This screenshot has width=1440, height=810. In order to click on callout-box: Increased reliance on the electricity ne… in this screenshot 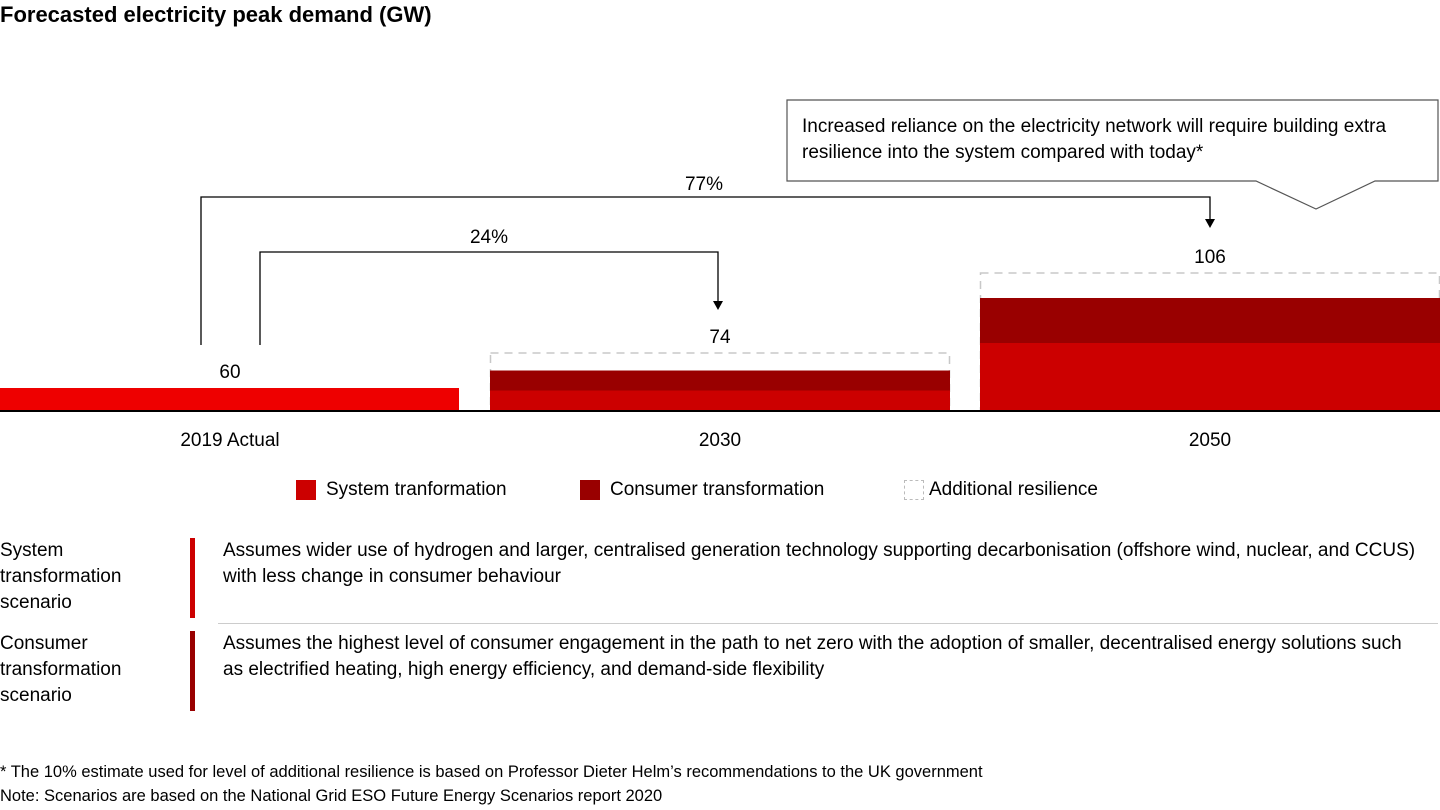, I will do `click(1094, 139)`.